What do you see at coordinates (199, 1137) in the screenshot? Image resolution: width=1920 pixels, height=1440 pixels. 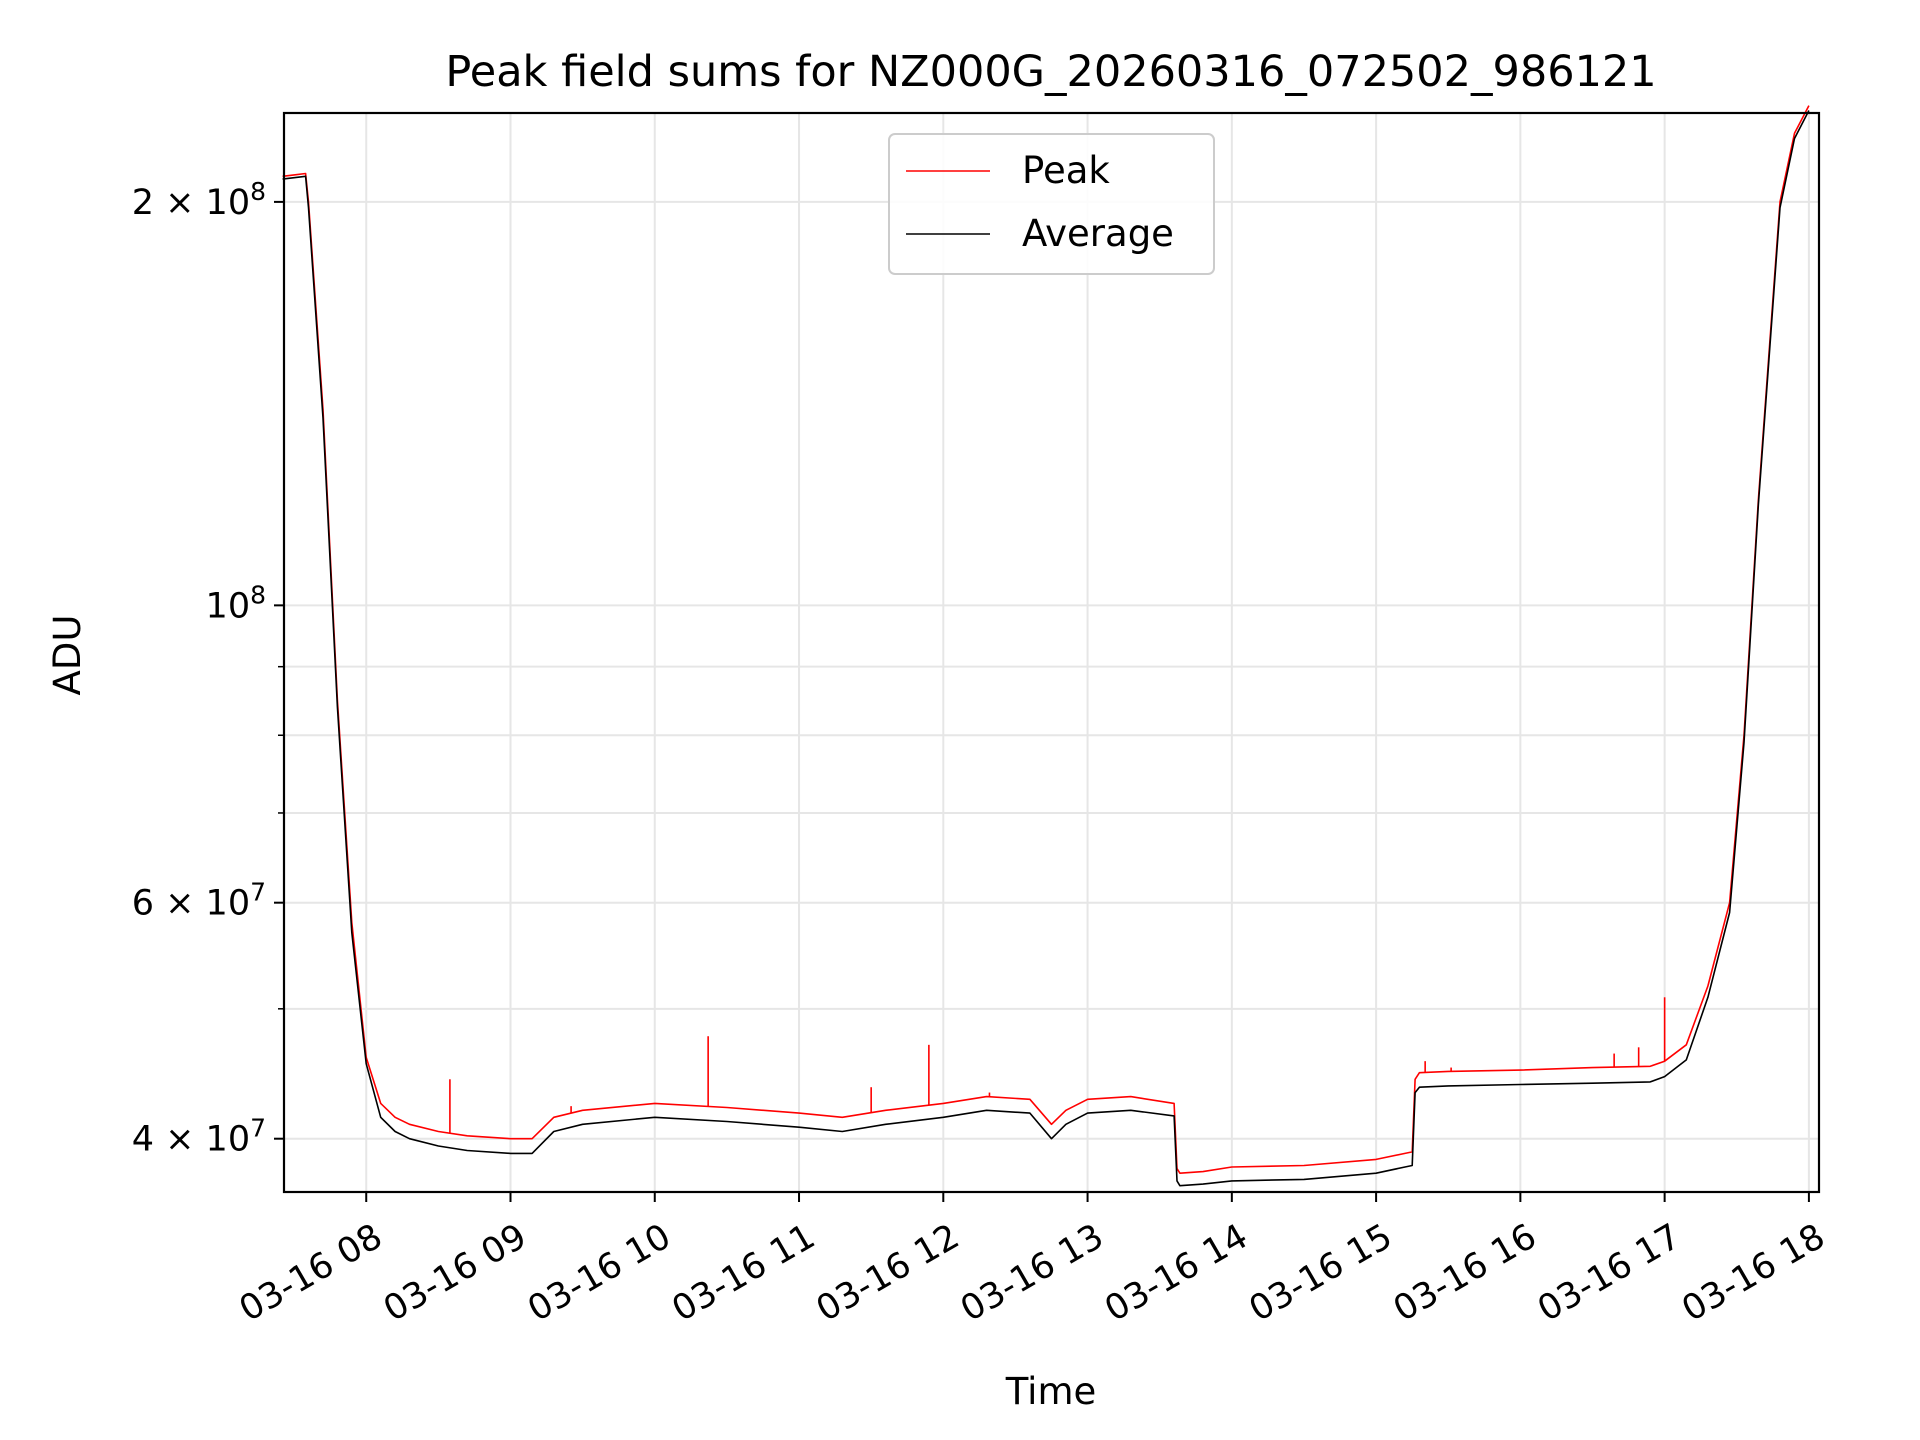 I see `y-tick-label: 4 × 107` at bounding box center [199, 1137].